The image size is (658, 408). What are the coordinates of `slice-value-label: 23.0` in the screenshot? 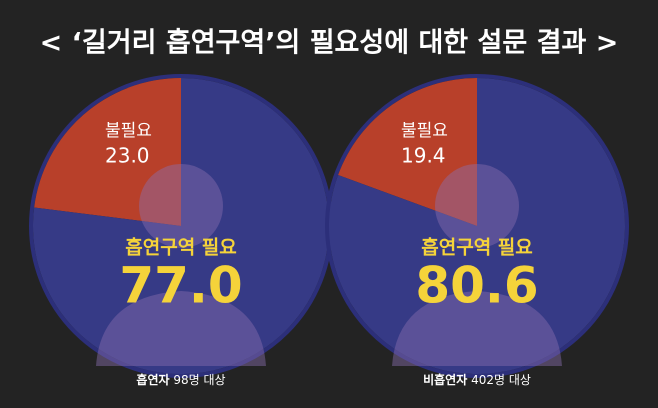 It's located at (127, 156).